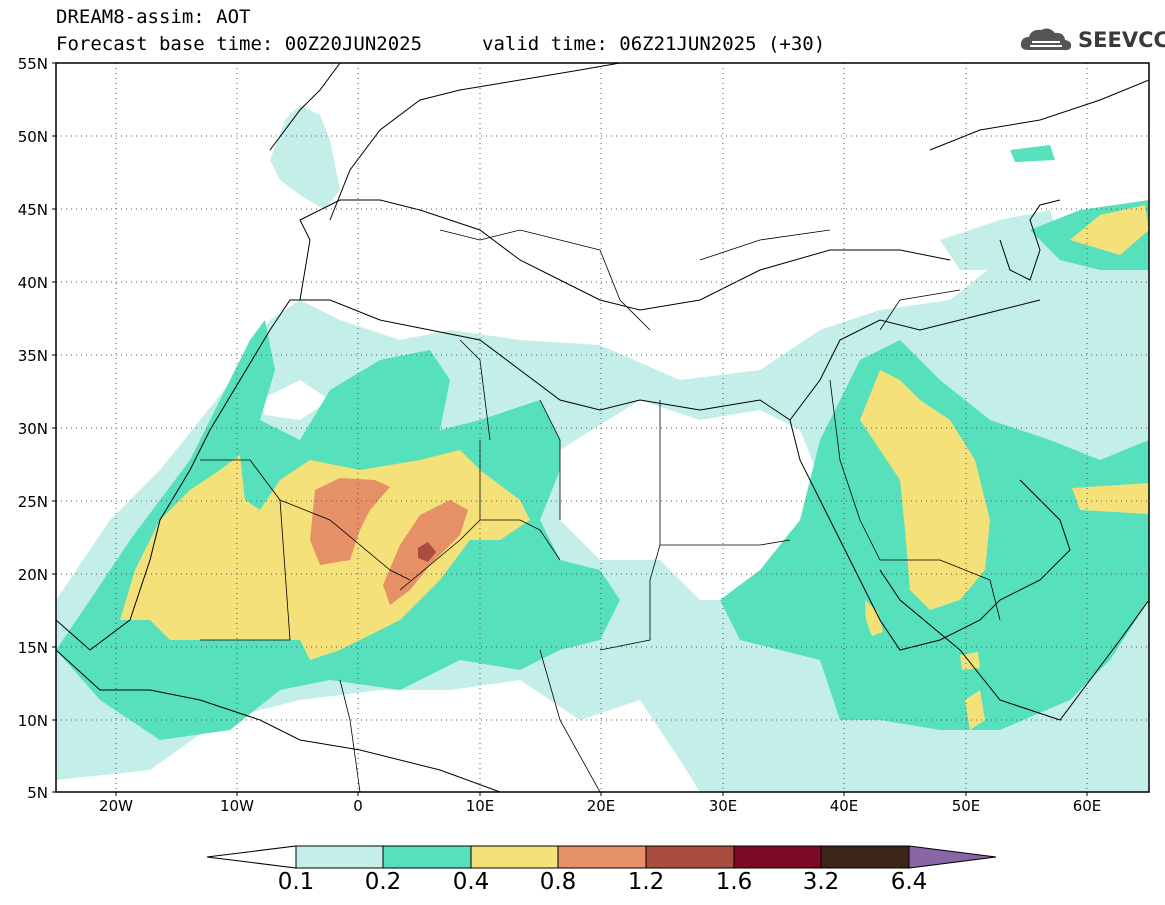 The width and height of the screenshot is (1165, 905). Describe the element at coordinates (32, 429) in the screenshot. I see `lat-label: 30N` at that location.